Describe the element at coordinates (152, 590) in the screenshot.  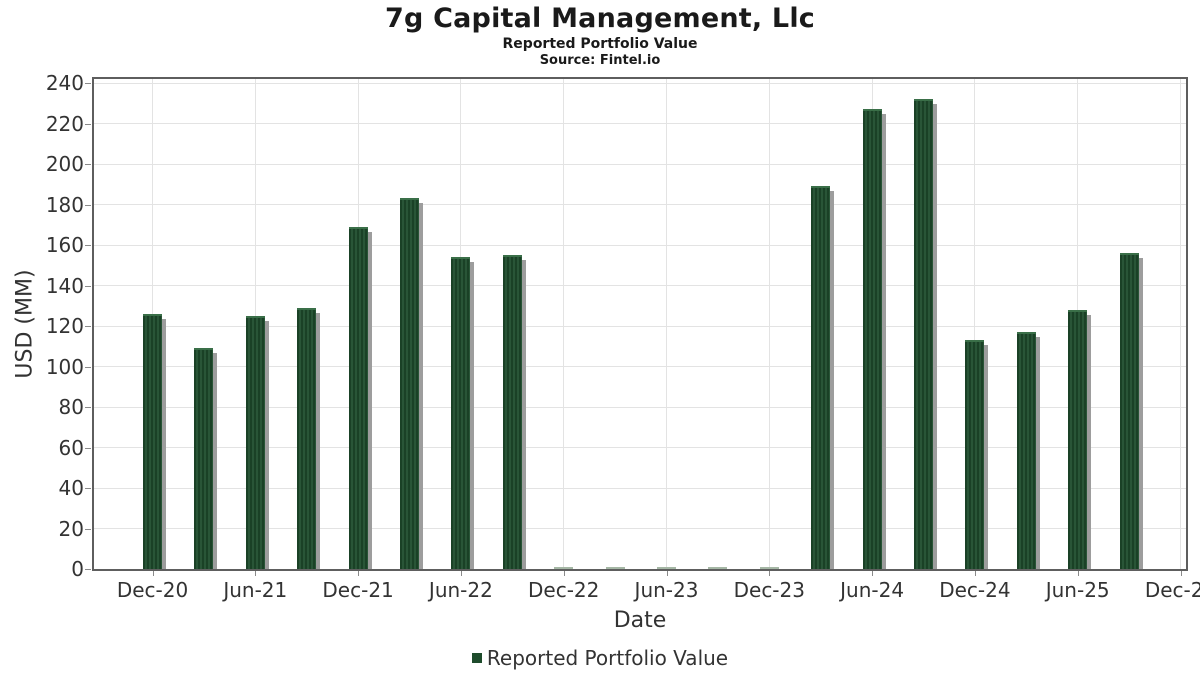
I see `x-tick-label: Dec-20` at that location.